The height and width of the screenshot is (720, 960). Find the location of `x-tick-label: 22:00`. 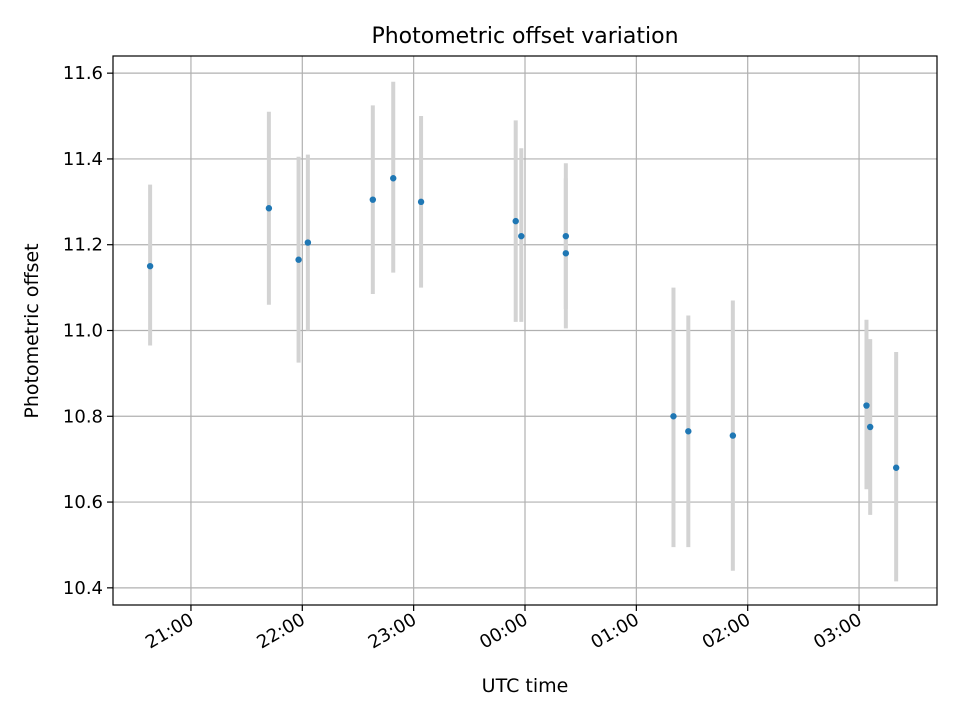

x-tick-label: 22:00 is located at coordinates (280, 631).